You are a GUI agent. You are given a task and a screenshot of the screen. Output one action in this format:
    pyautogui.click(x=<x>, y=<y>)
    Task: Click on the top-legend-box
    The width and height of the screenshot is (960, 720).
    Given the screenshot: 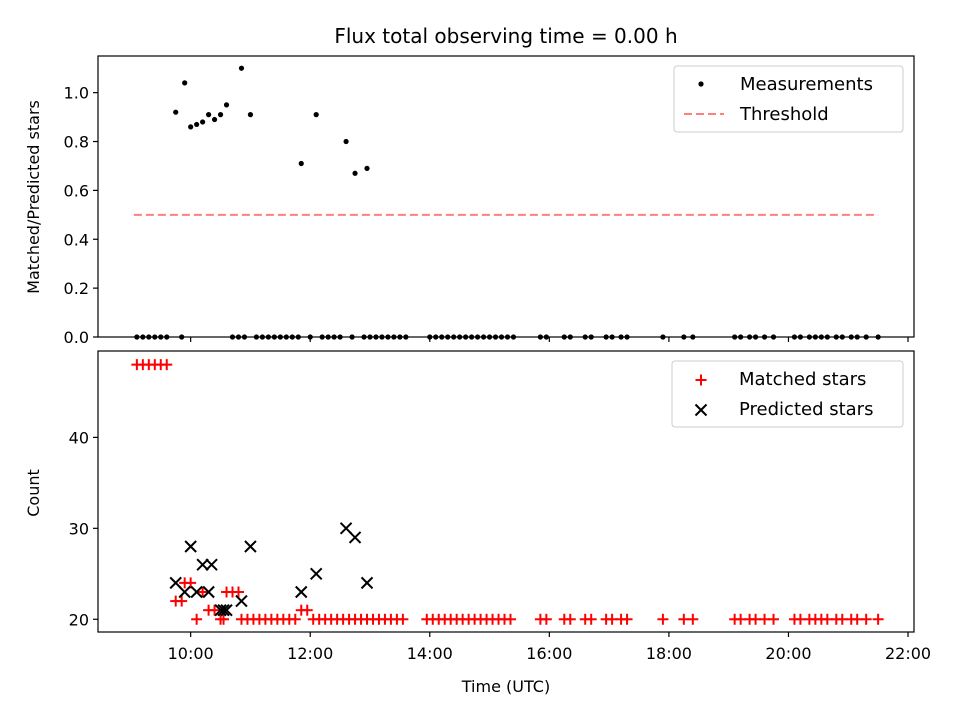 What is the action you would take?
    pyautogui.click(x=788, y=99)
    